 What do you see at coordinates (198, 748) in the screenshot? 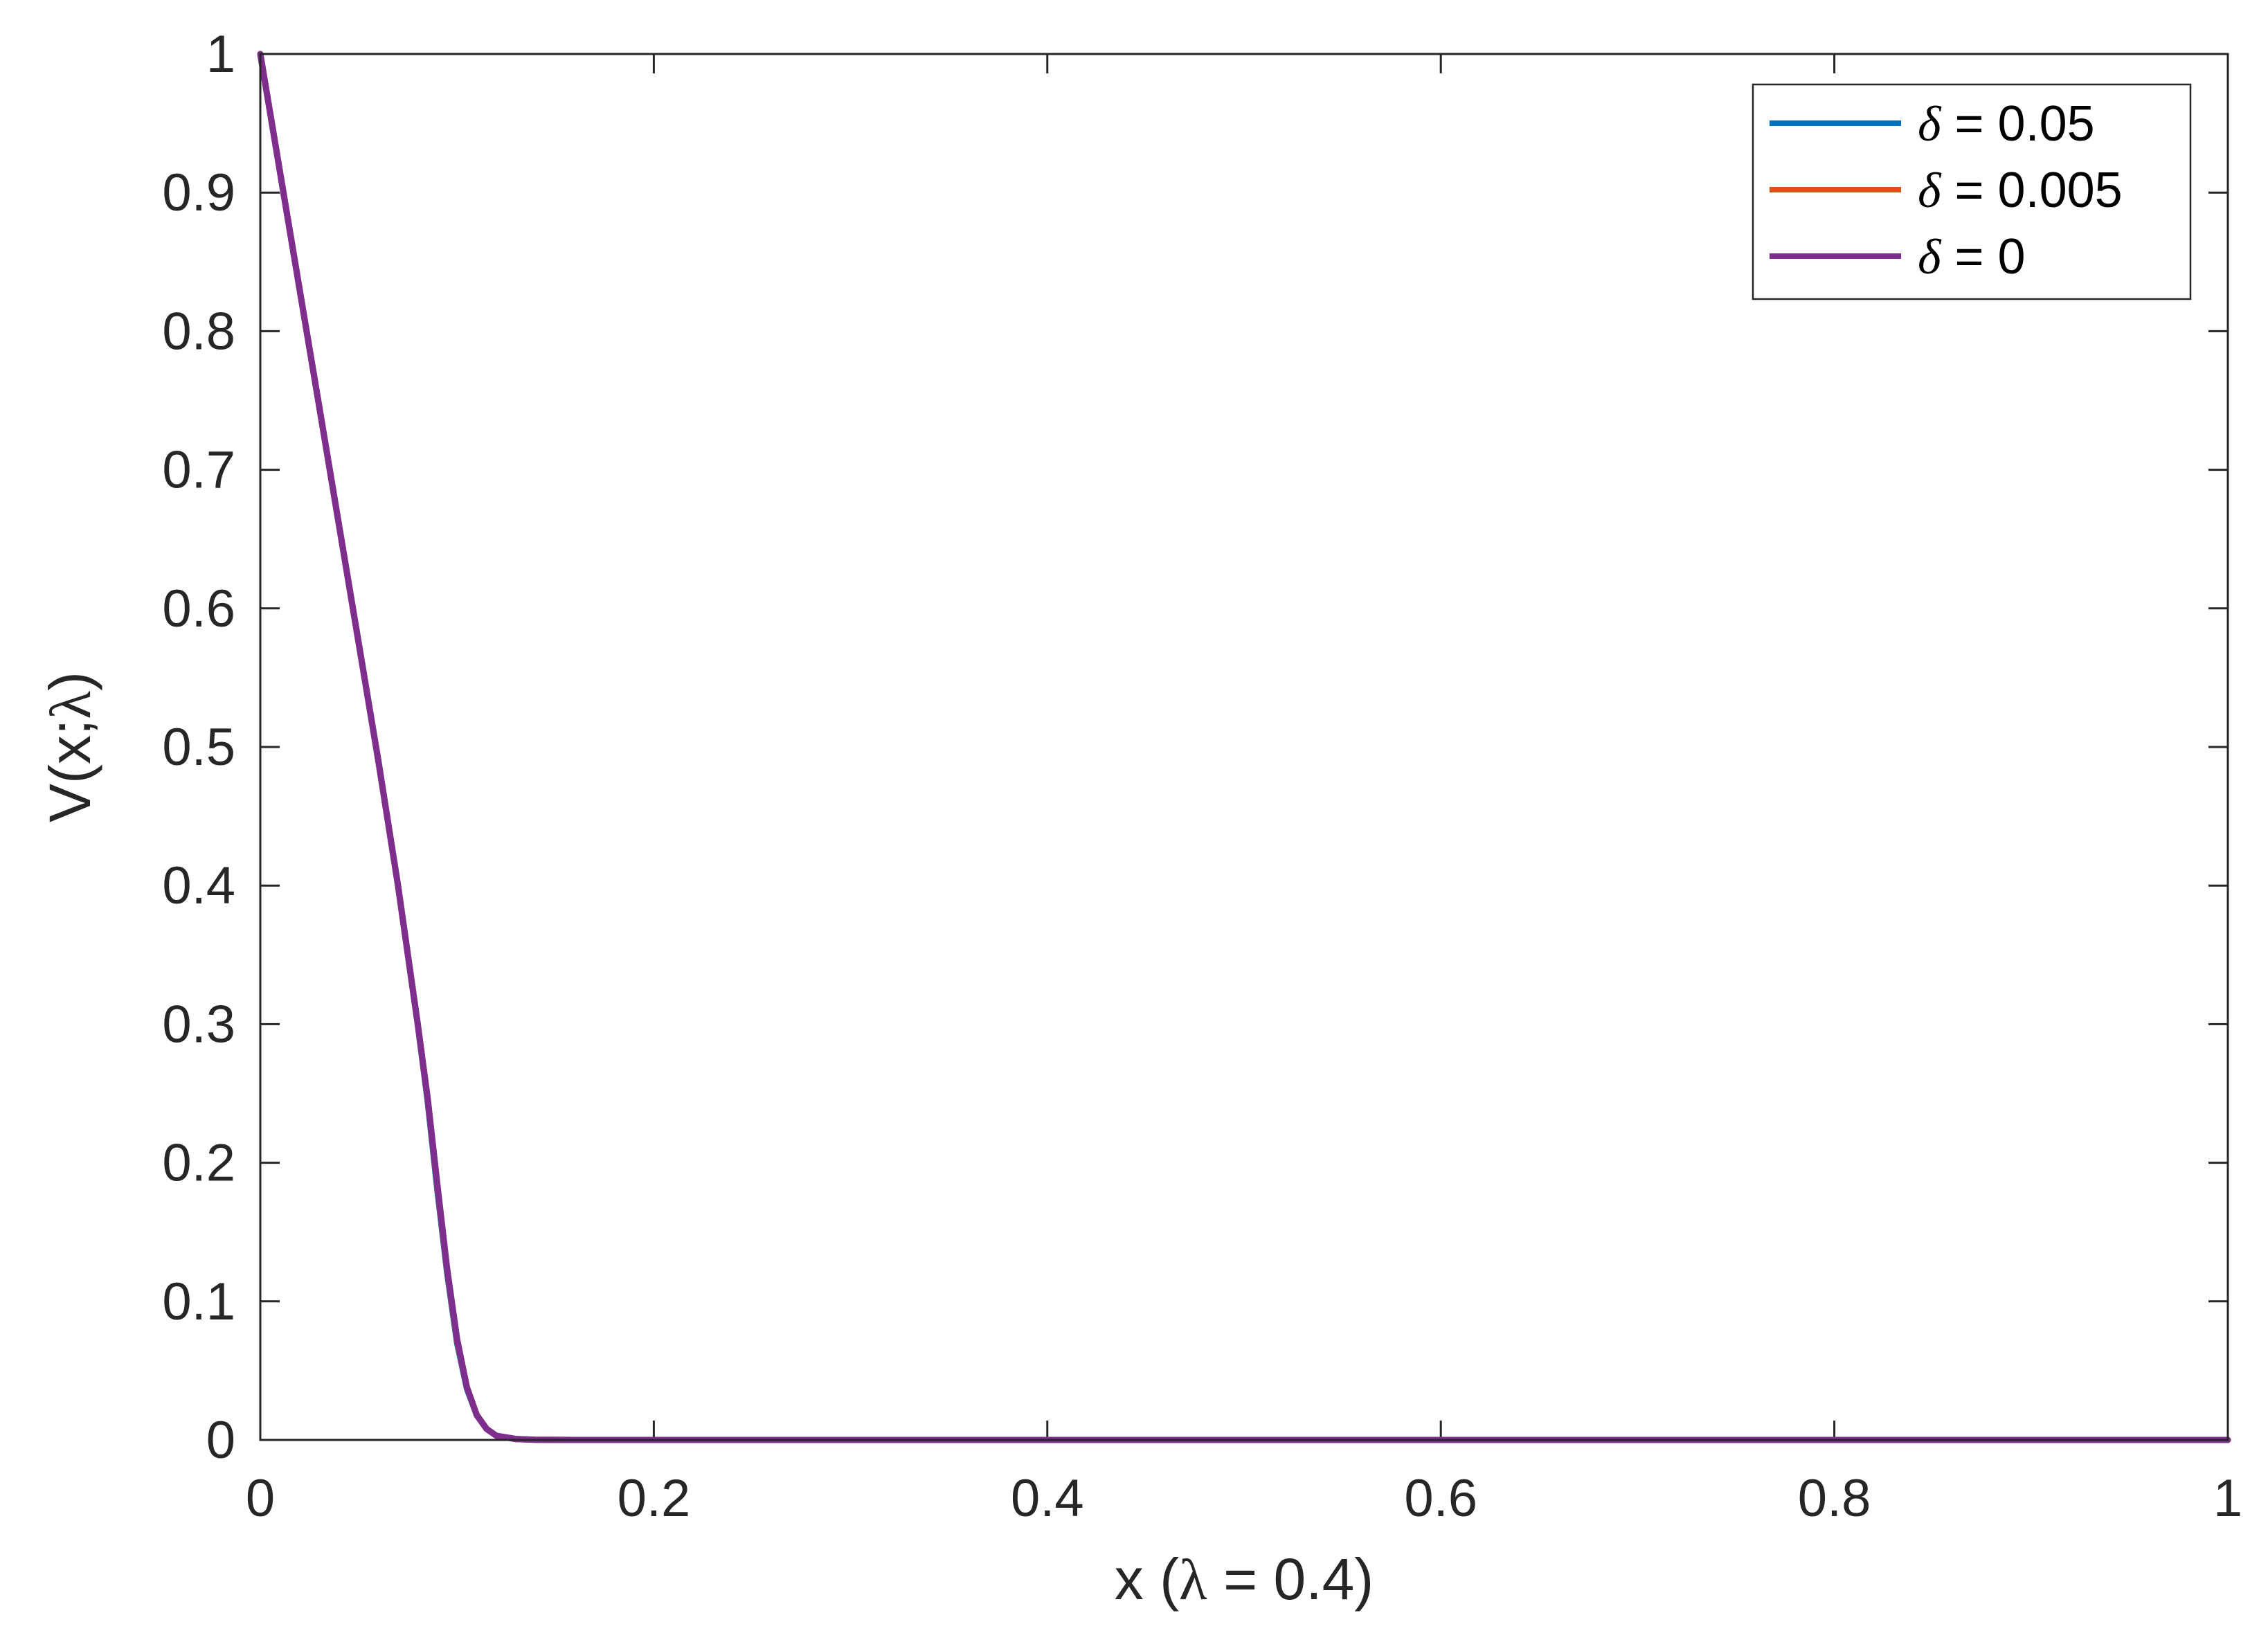
I see `y-tick-label: 0.5` at bounding box center [198, 748].